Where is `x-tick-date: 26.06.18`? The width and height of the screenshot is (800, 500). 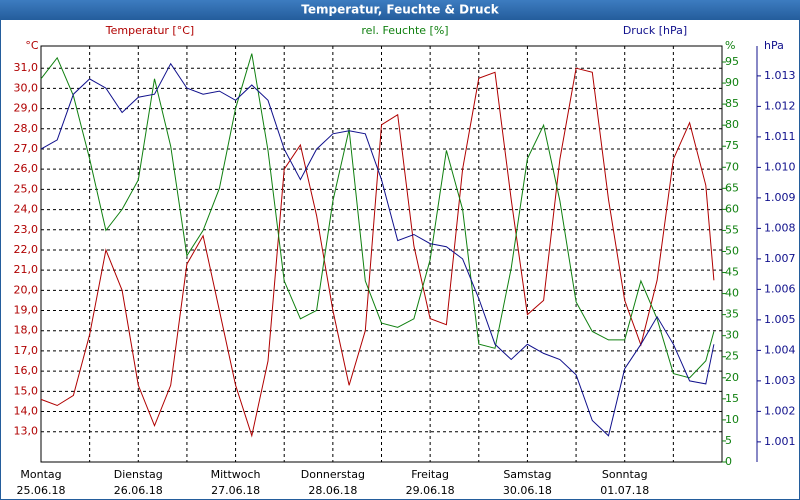
x-tick-date: 26.06.18 is located at coordinates (138, 490).